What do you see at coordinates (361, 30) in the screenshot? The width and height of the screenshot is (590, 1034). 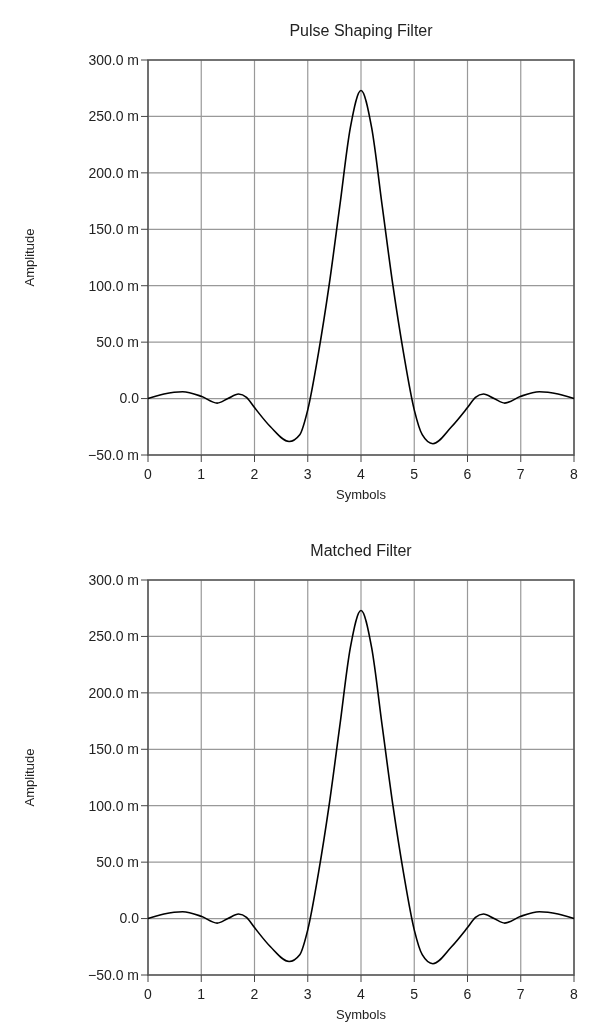 I see `chart-title: Pulse Shaping Filter` at bounding box center [361, 30].